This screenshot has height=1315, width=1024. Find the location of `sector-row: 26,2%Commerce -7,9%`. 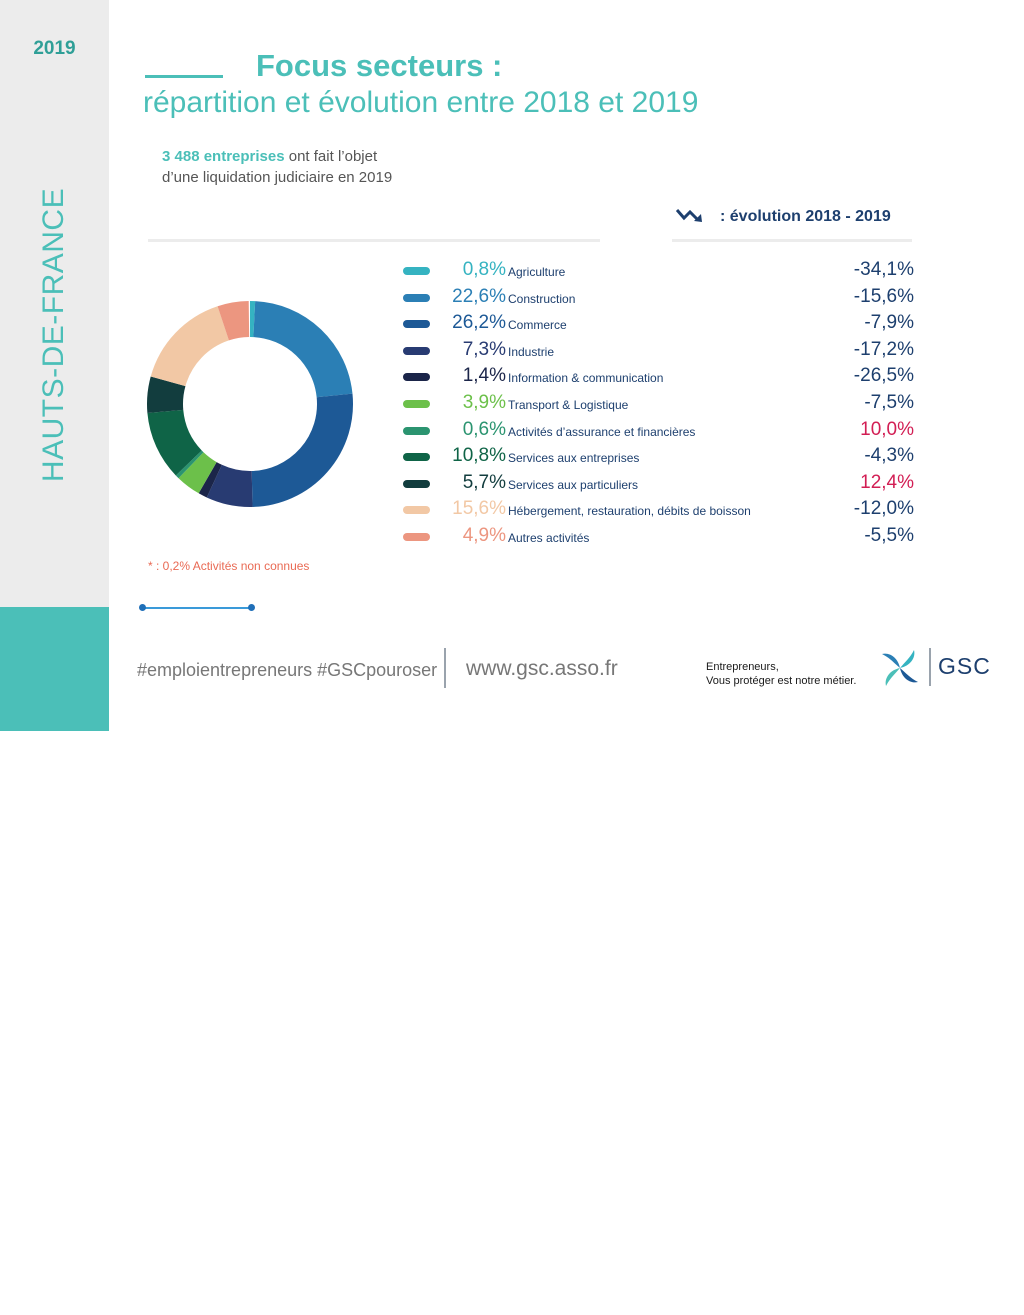

sector-row: 26,2%Commerce -7,9% is located at coordinates (657, 324).